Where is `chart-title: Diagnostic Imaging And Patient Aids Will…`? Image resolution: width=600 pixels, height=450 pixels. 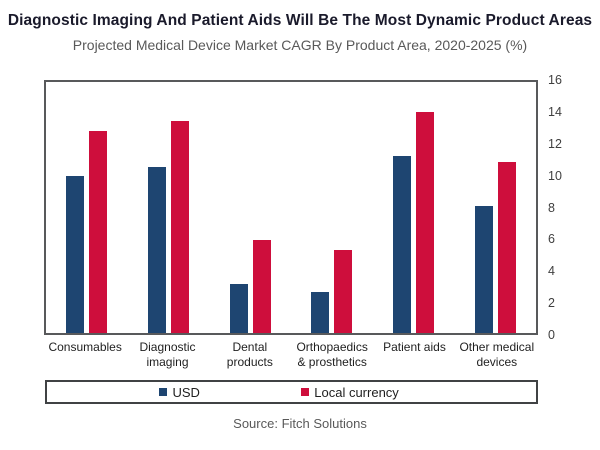 chart-title: Diagnostic Imaging And Patient Aids Will… is located at coordinates (300, 20).